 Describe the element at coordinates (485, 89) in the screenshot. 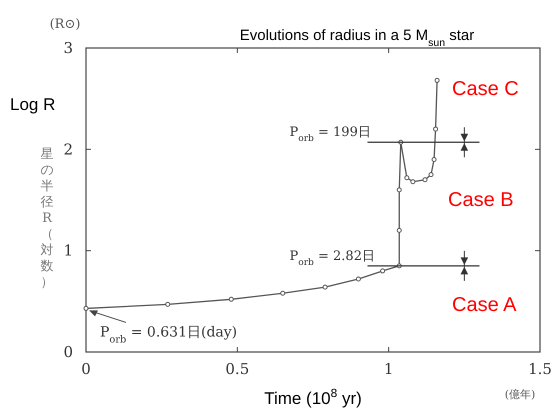

I see `annotation: Case C` at that location.